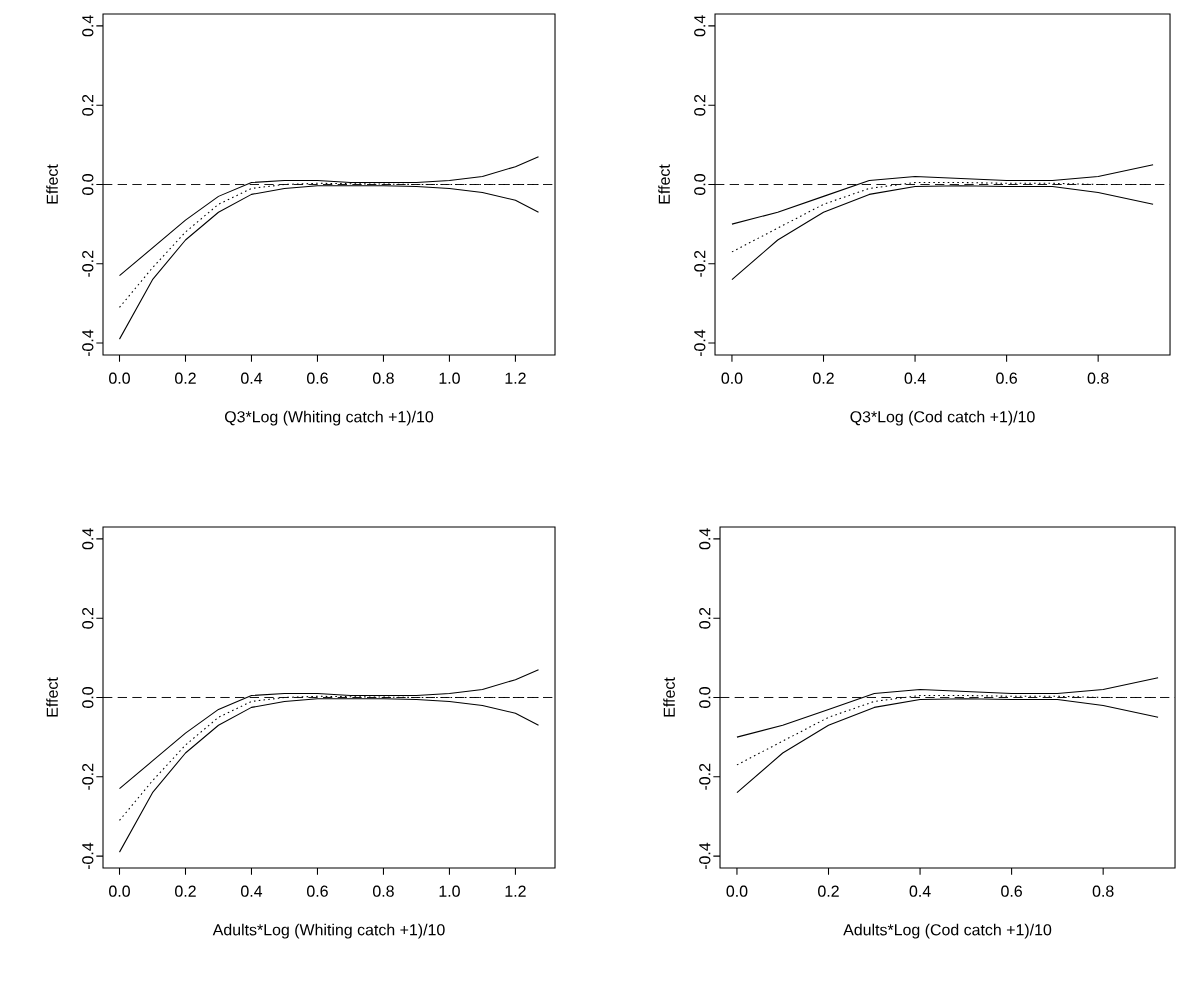  I want to click on x-axis-title: Q3*Log (Cod catch +1)/10, so click(942, 418).